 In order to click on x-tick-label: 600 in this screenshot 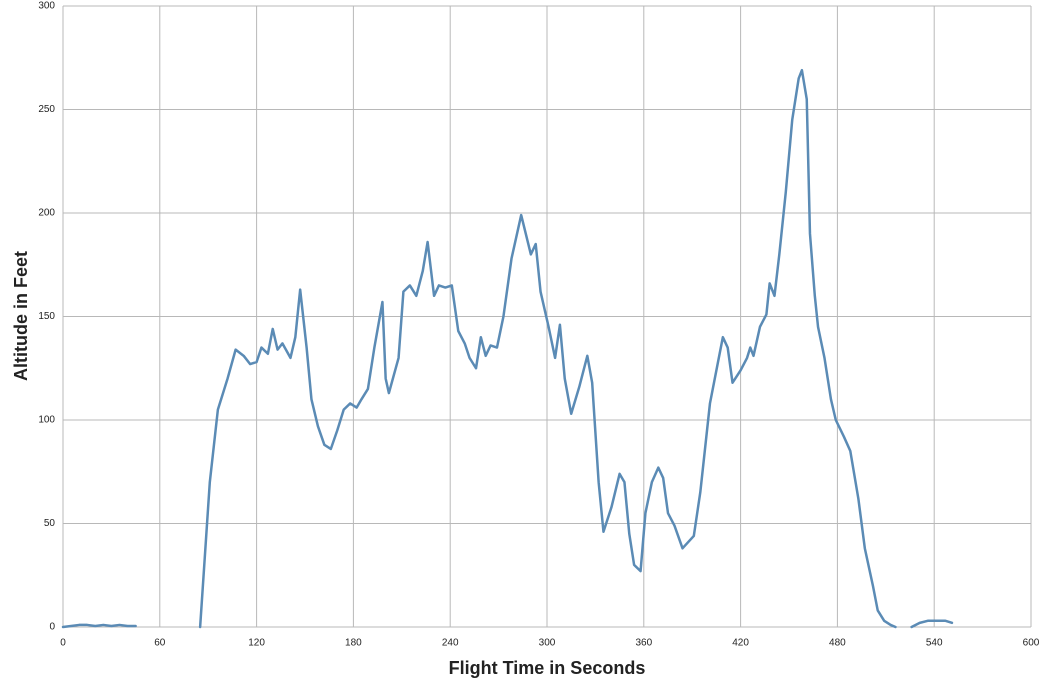, I will do `click(1031, 643)`.